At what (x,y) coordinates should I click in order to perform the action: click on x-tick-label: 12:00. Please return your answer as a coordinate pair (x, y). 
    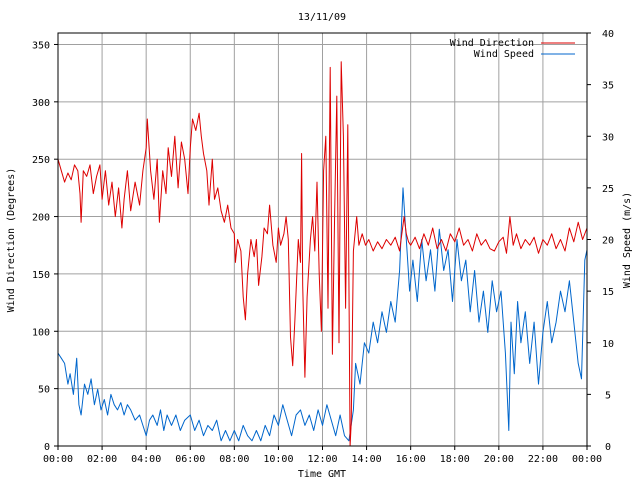
    Looking at the image, I should click on (322, 459).